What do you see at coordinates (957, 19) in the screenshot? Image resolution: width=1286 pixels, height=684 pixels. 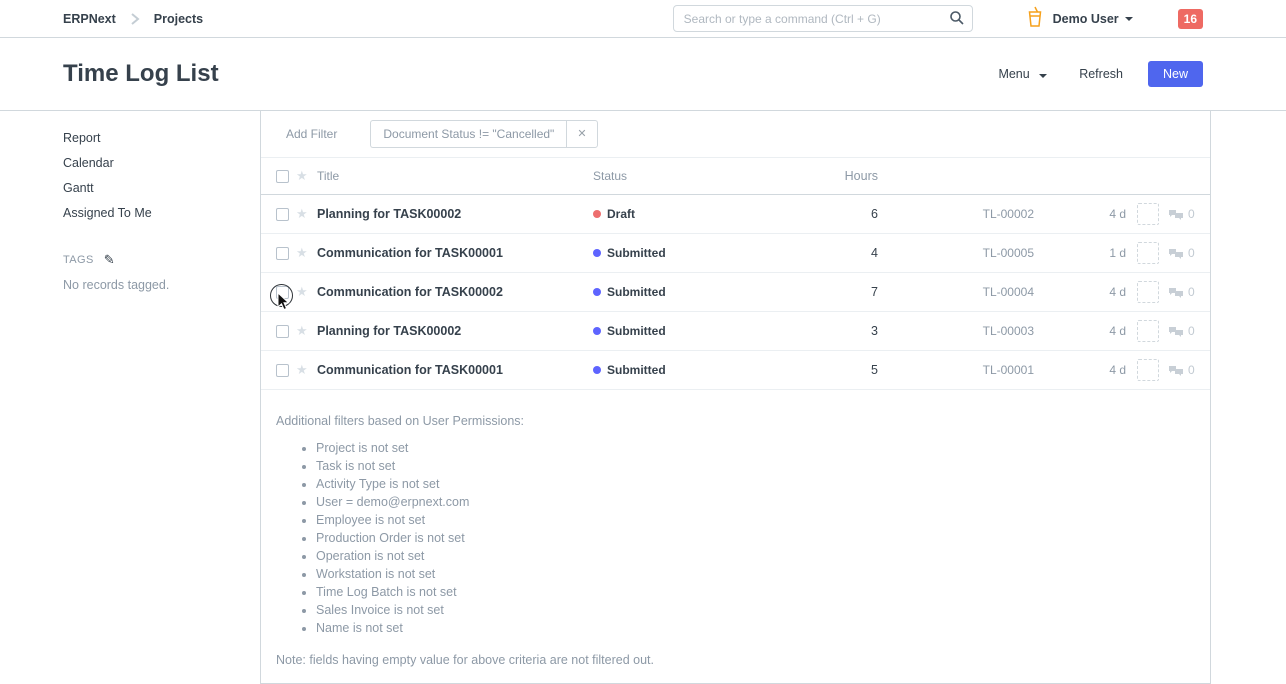 I see `search-icon` at bounding box center [957, 19].